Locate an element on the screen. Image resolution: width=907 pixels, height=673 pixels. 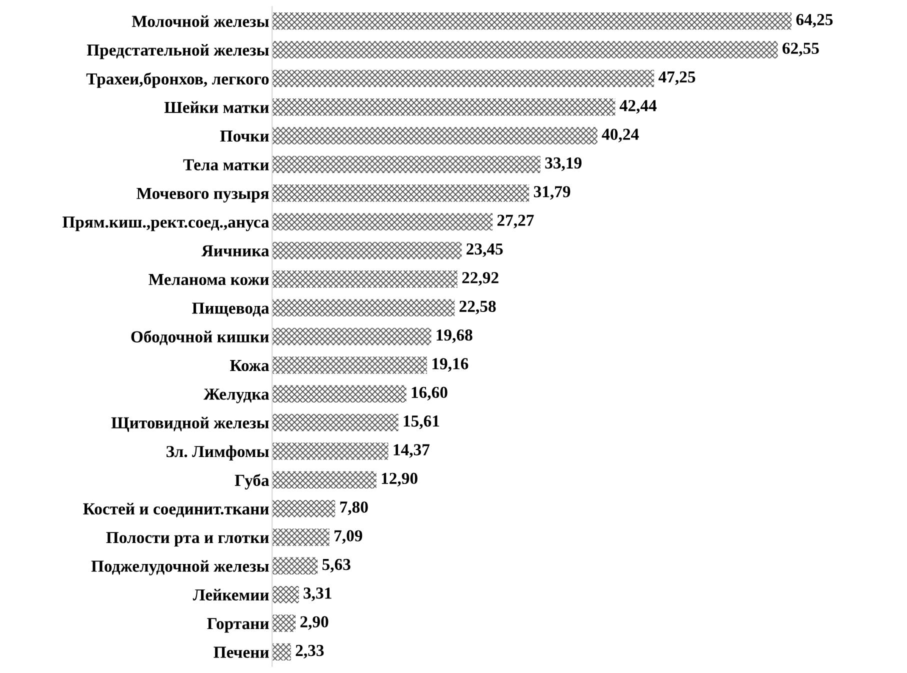
y-tick-label: Меланома кожи is located at coordinates (208, 280).